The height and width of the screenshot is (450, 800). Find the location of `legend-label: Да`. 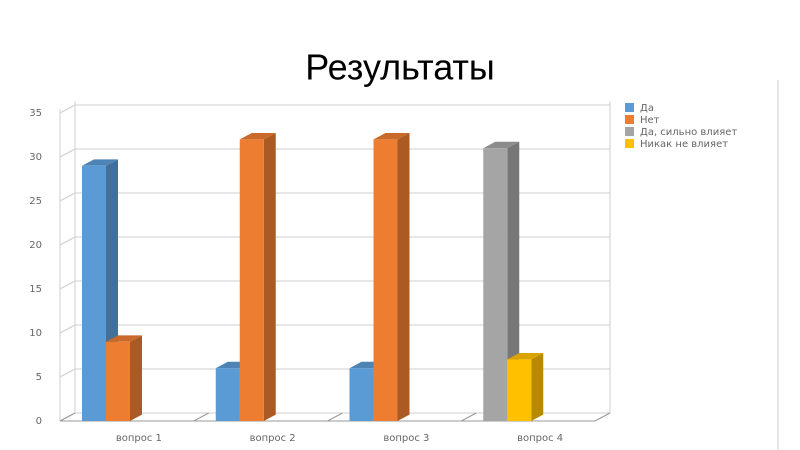

legend-label: Да is located at coordinates (647, 108).